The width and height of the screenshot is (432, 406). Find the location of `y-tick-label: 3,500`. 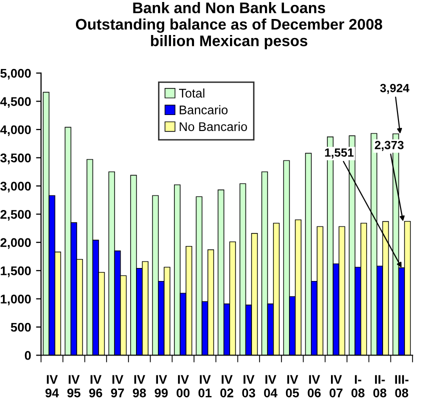

y-tick-label: 3,500 is located at coordinates (15, 159).